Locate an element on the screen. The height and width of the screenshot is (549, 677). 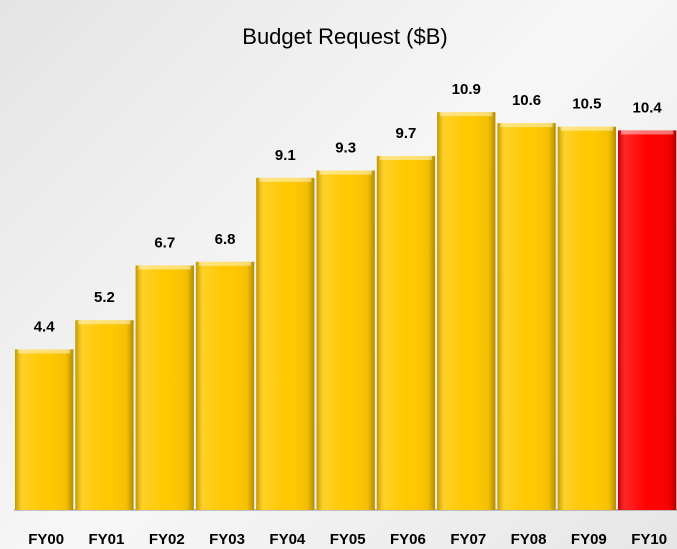
x-tick-label: FY06 is located at coordinates (408, 539).